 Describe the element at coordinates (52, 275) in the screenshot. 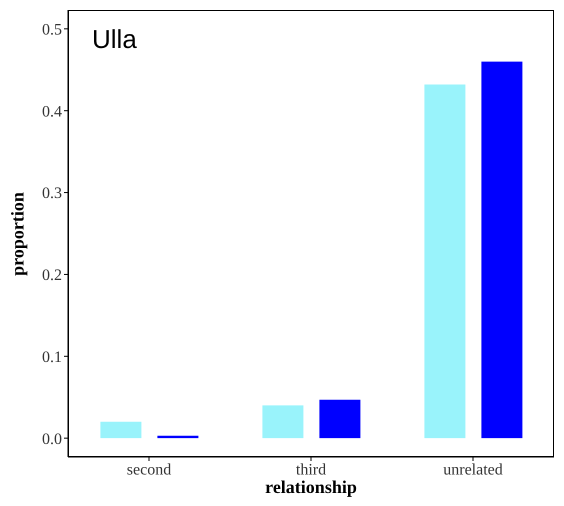

I see `y-tick-label: 0.2` at that location.